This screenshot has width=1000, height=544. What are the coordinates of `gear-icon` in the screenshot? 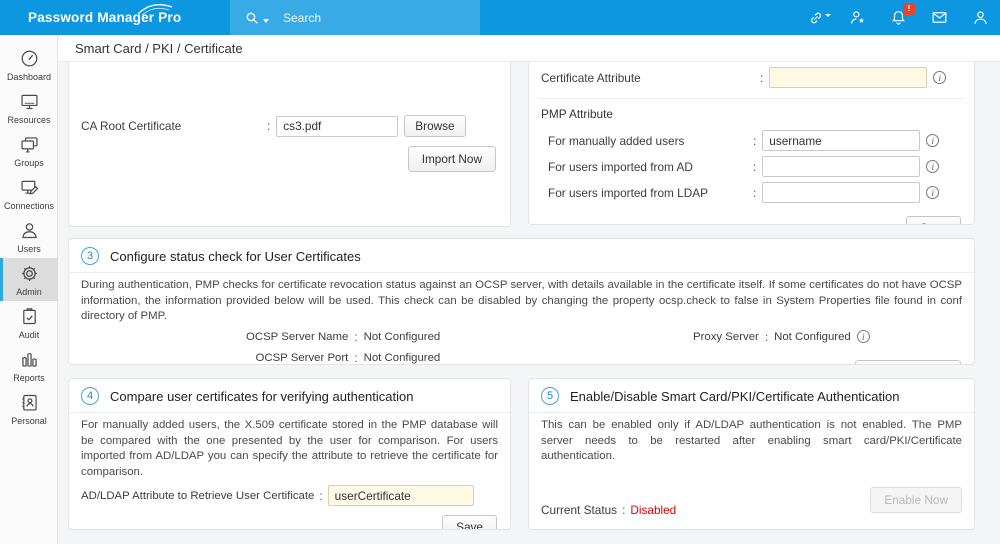 It's located at (29, 273).